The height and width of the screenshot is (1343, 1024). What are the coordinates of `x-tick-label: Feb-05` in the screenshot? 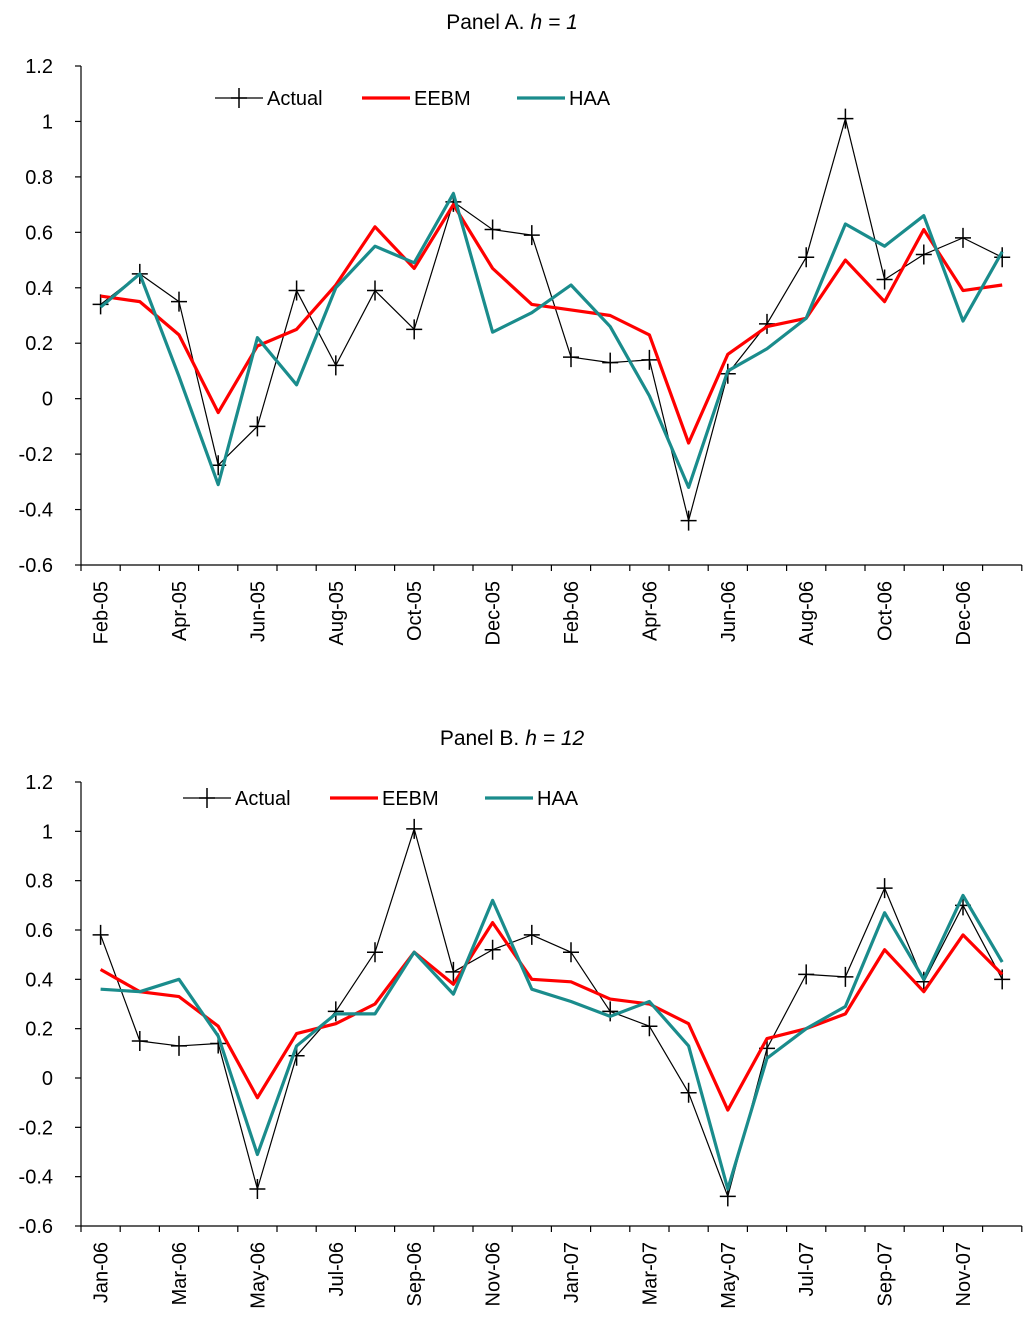 It's located at (102, 612).